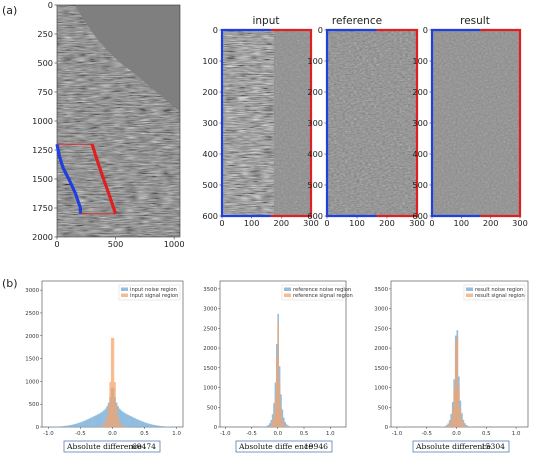  What do you see at coordinates (501, 123) in the screenshot?
I see `frame-res-signal-edge` at bounding box center [501, 123].